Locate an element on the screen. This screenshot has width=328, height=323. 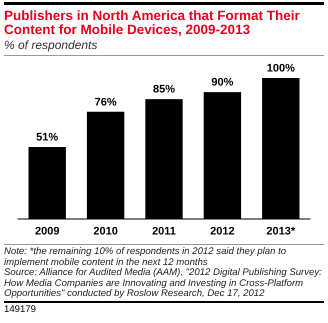
text: Note: *the remaining 10% of respondents in 2012 said they plan to implement mobile content in the next 12 months is located at coordinates (146, 257).